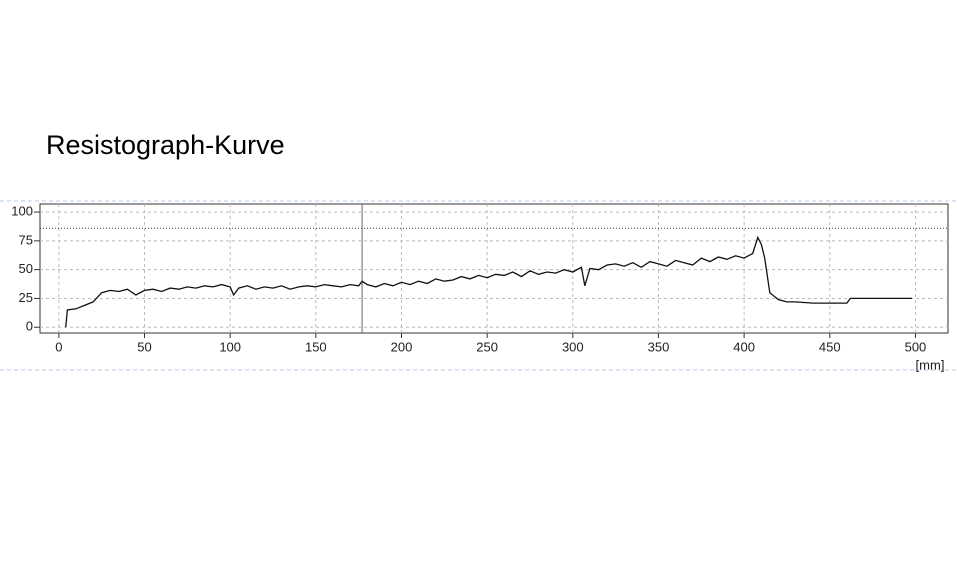 The width and height of the screenshot is (957, 576). I want to click on data-line, so click(488, 281).